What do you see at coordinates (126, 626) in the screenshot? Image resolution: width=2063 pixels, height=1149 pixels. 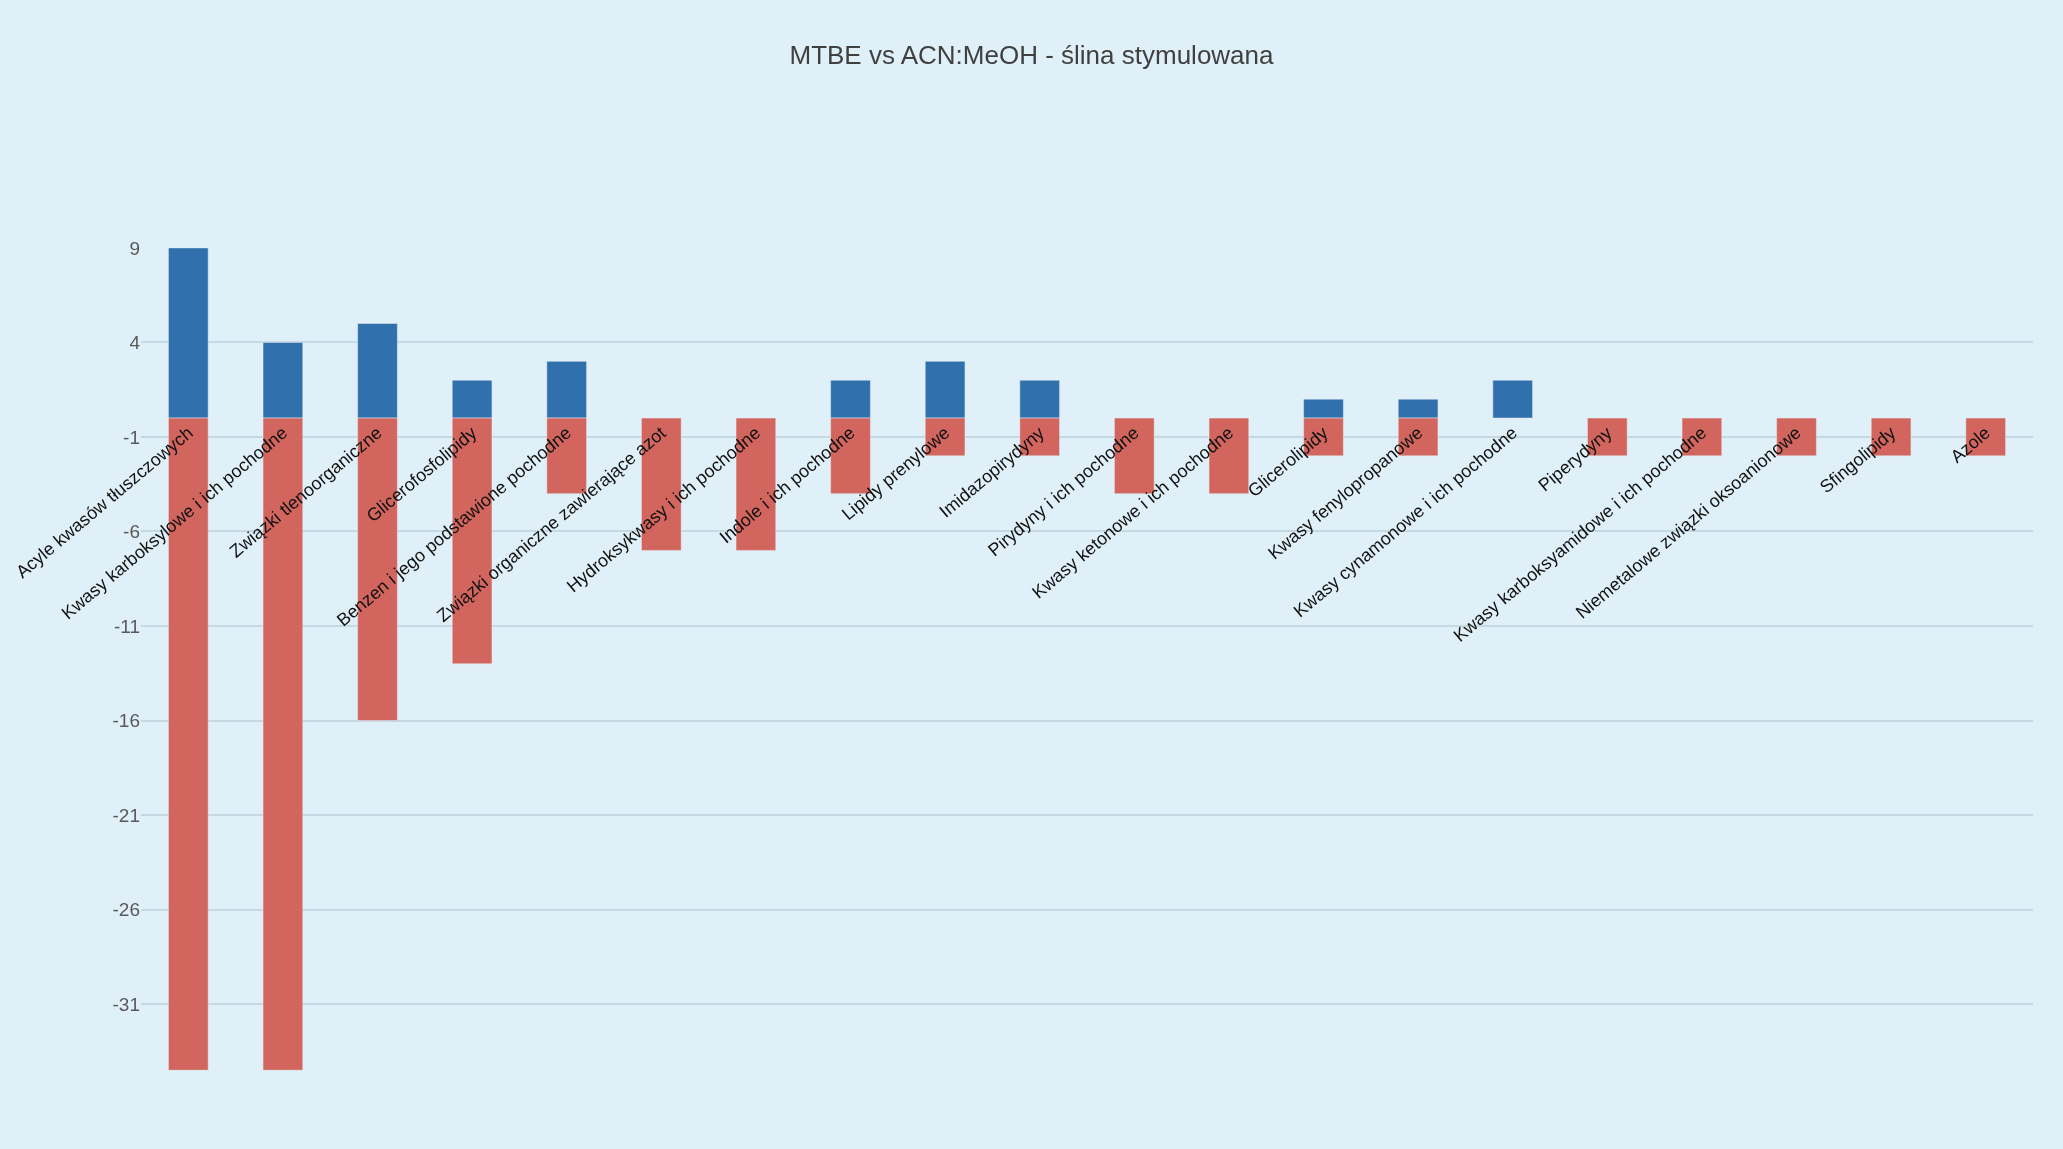 I see `y-tick-label: -11` at bounding box center [126, 626].